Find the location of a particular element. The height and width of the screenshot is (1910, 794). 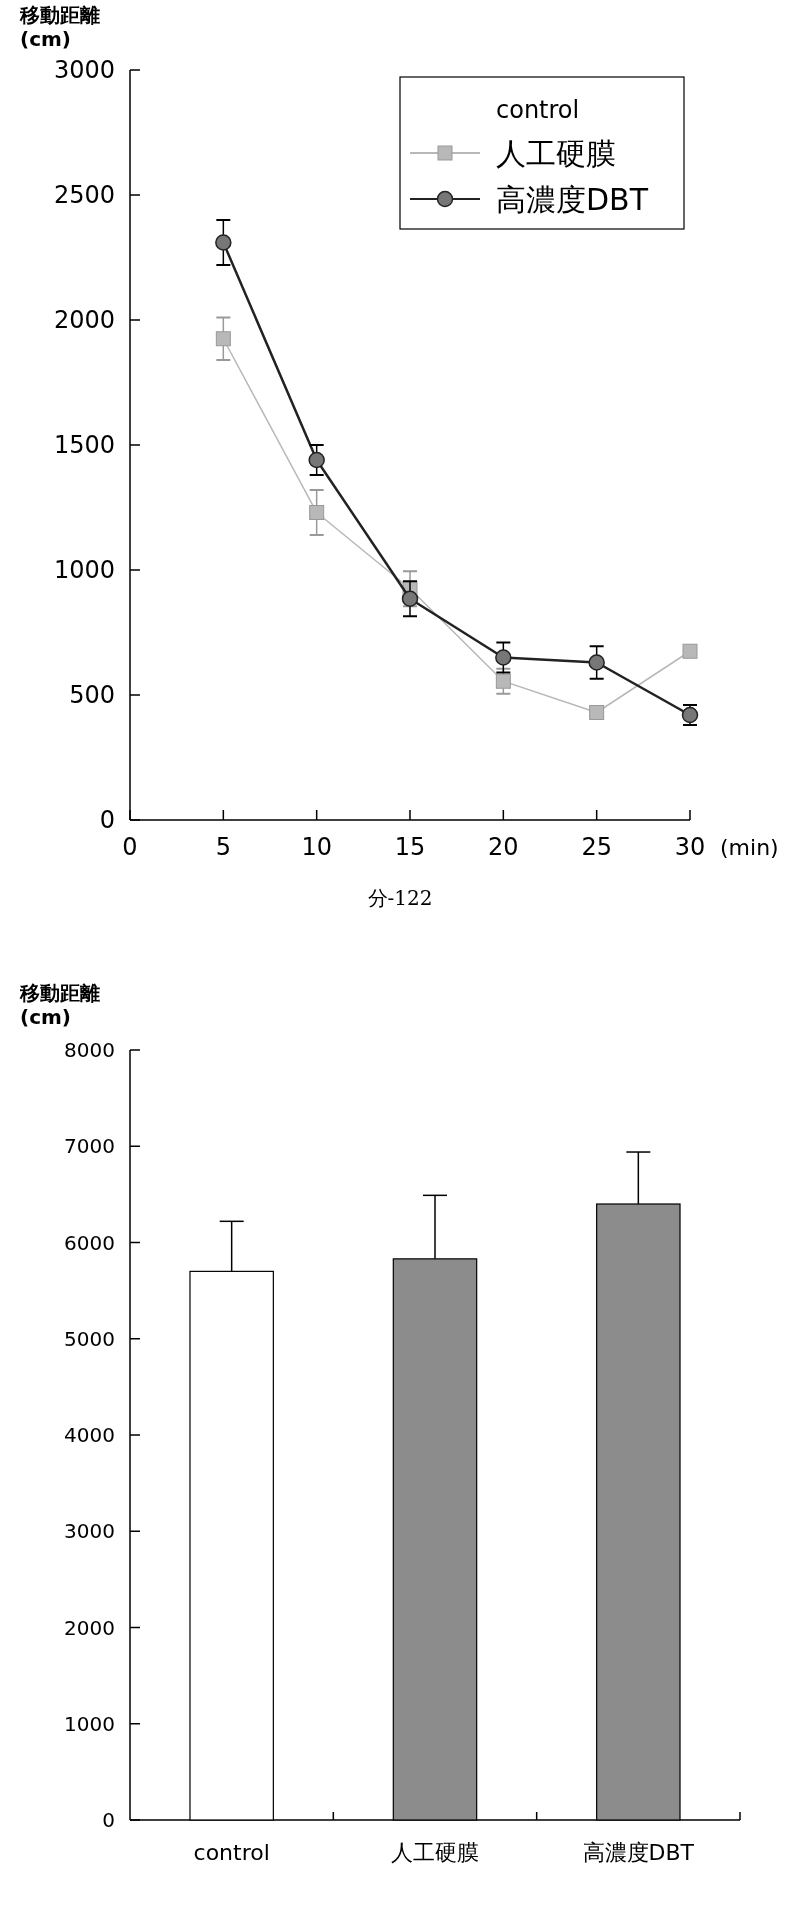

y-tick-label: 1500 is located at coordinates (84, 445).